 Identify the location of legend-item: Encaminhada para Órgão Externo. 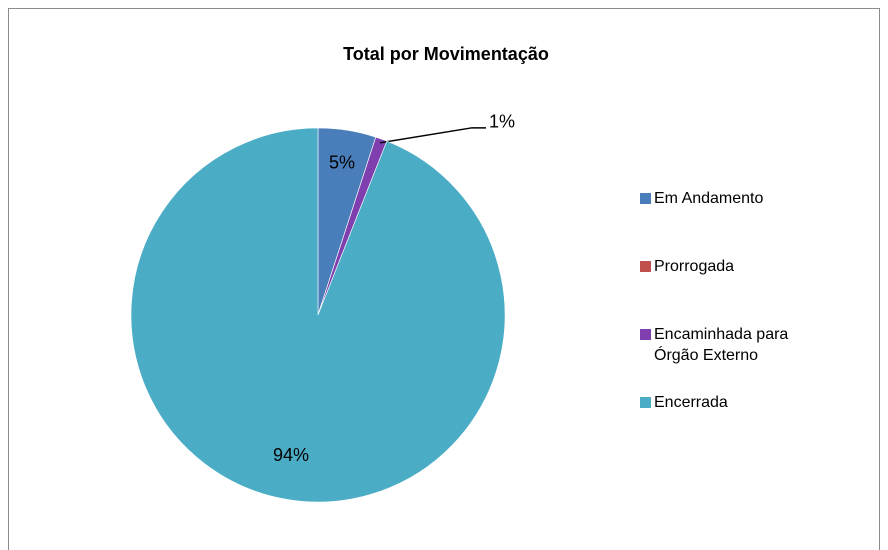
(723, 358).